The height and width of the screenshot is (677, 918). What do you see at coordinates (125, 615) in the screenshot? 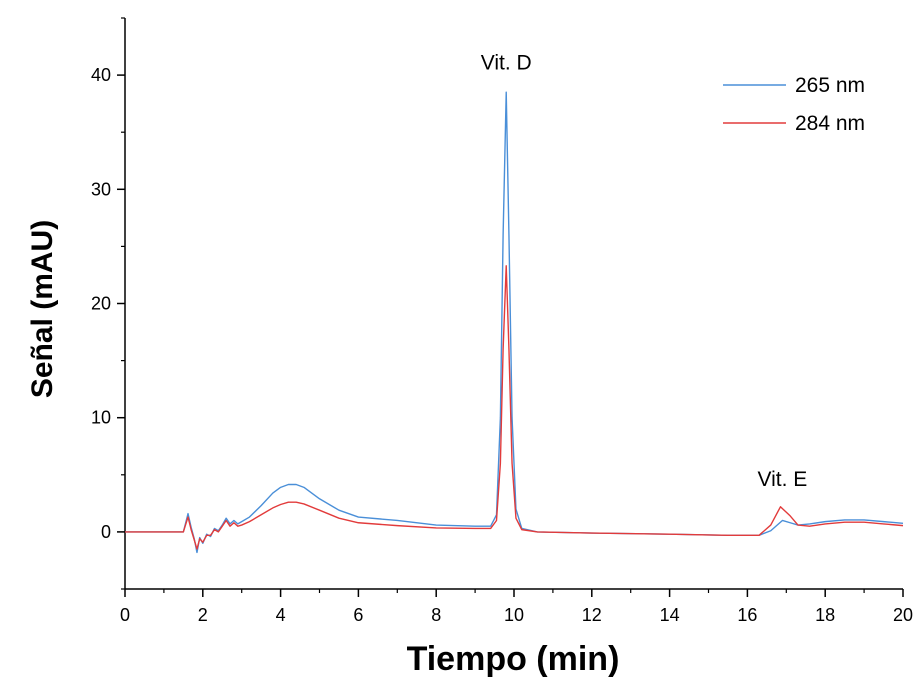
I see `x-tick-label: 0` at bounding box center [125, 615].